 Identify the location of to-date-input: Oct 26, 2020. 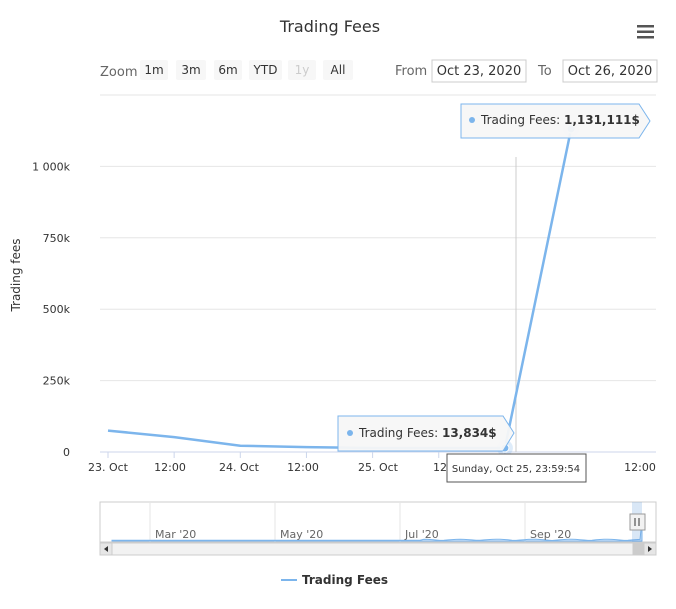
(610, 71).